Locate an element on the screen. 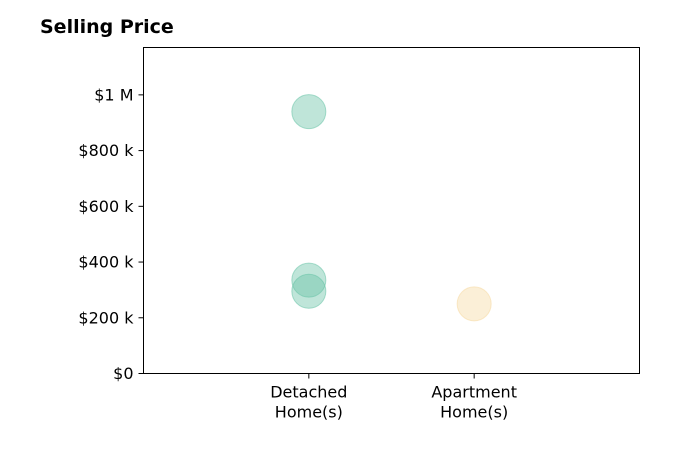 The width and height of the screenshot is (679, 462). data-points is located at coordinates (391, 208).